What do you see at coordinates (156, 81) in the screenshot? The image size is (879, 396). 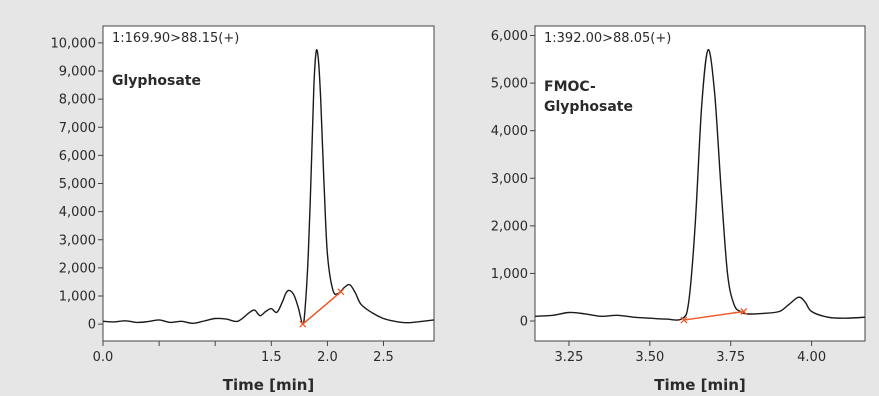 I see `compound-label: Glyphosate` at bounding box center [156, 81].